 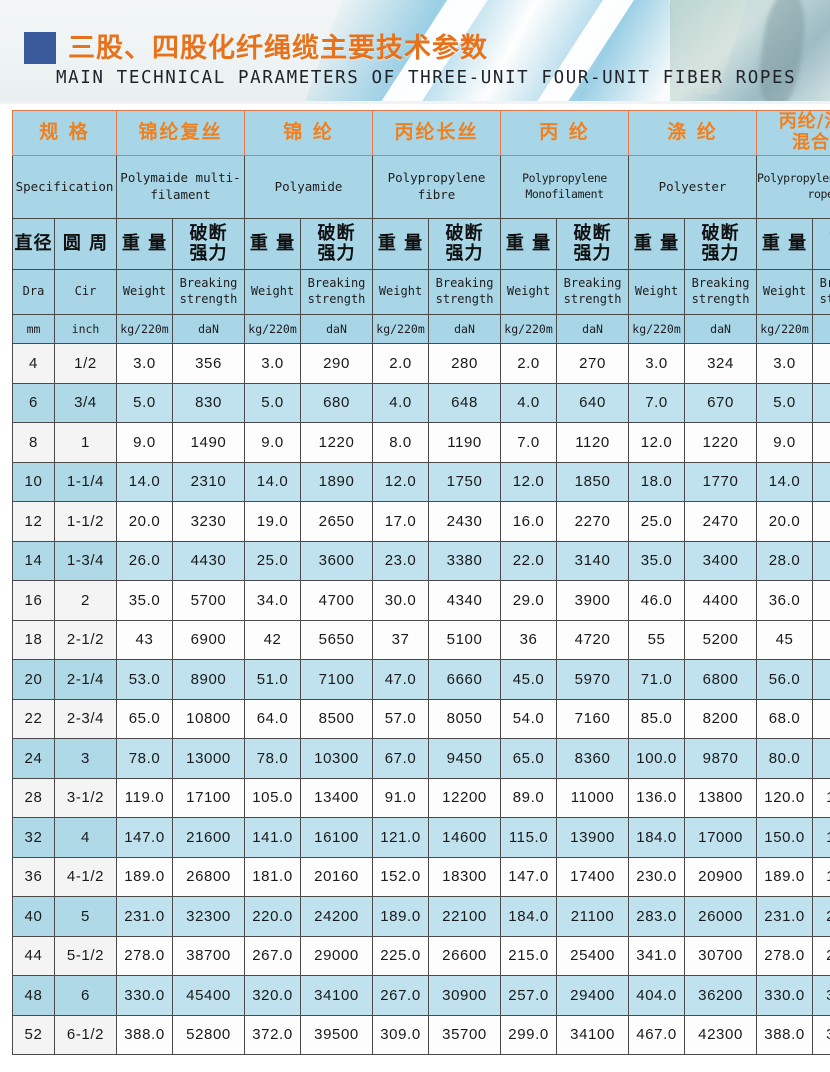 I want to click on cell-value: 13800, so click(x=721, y=797).